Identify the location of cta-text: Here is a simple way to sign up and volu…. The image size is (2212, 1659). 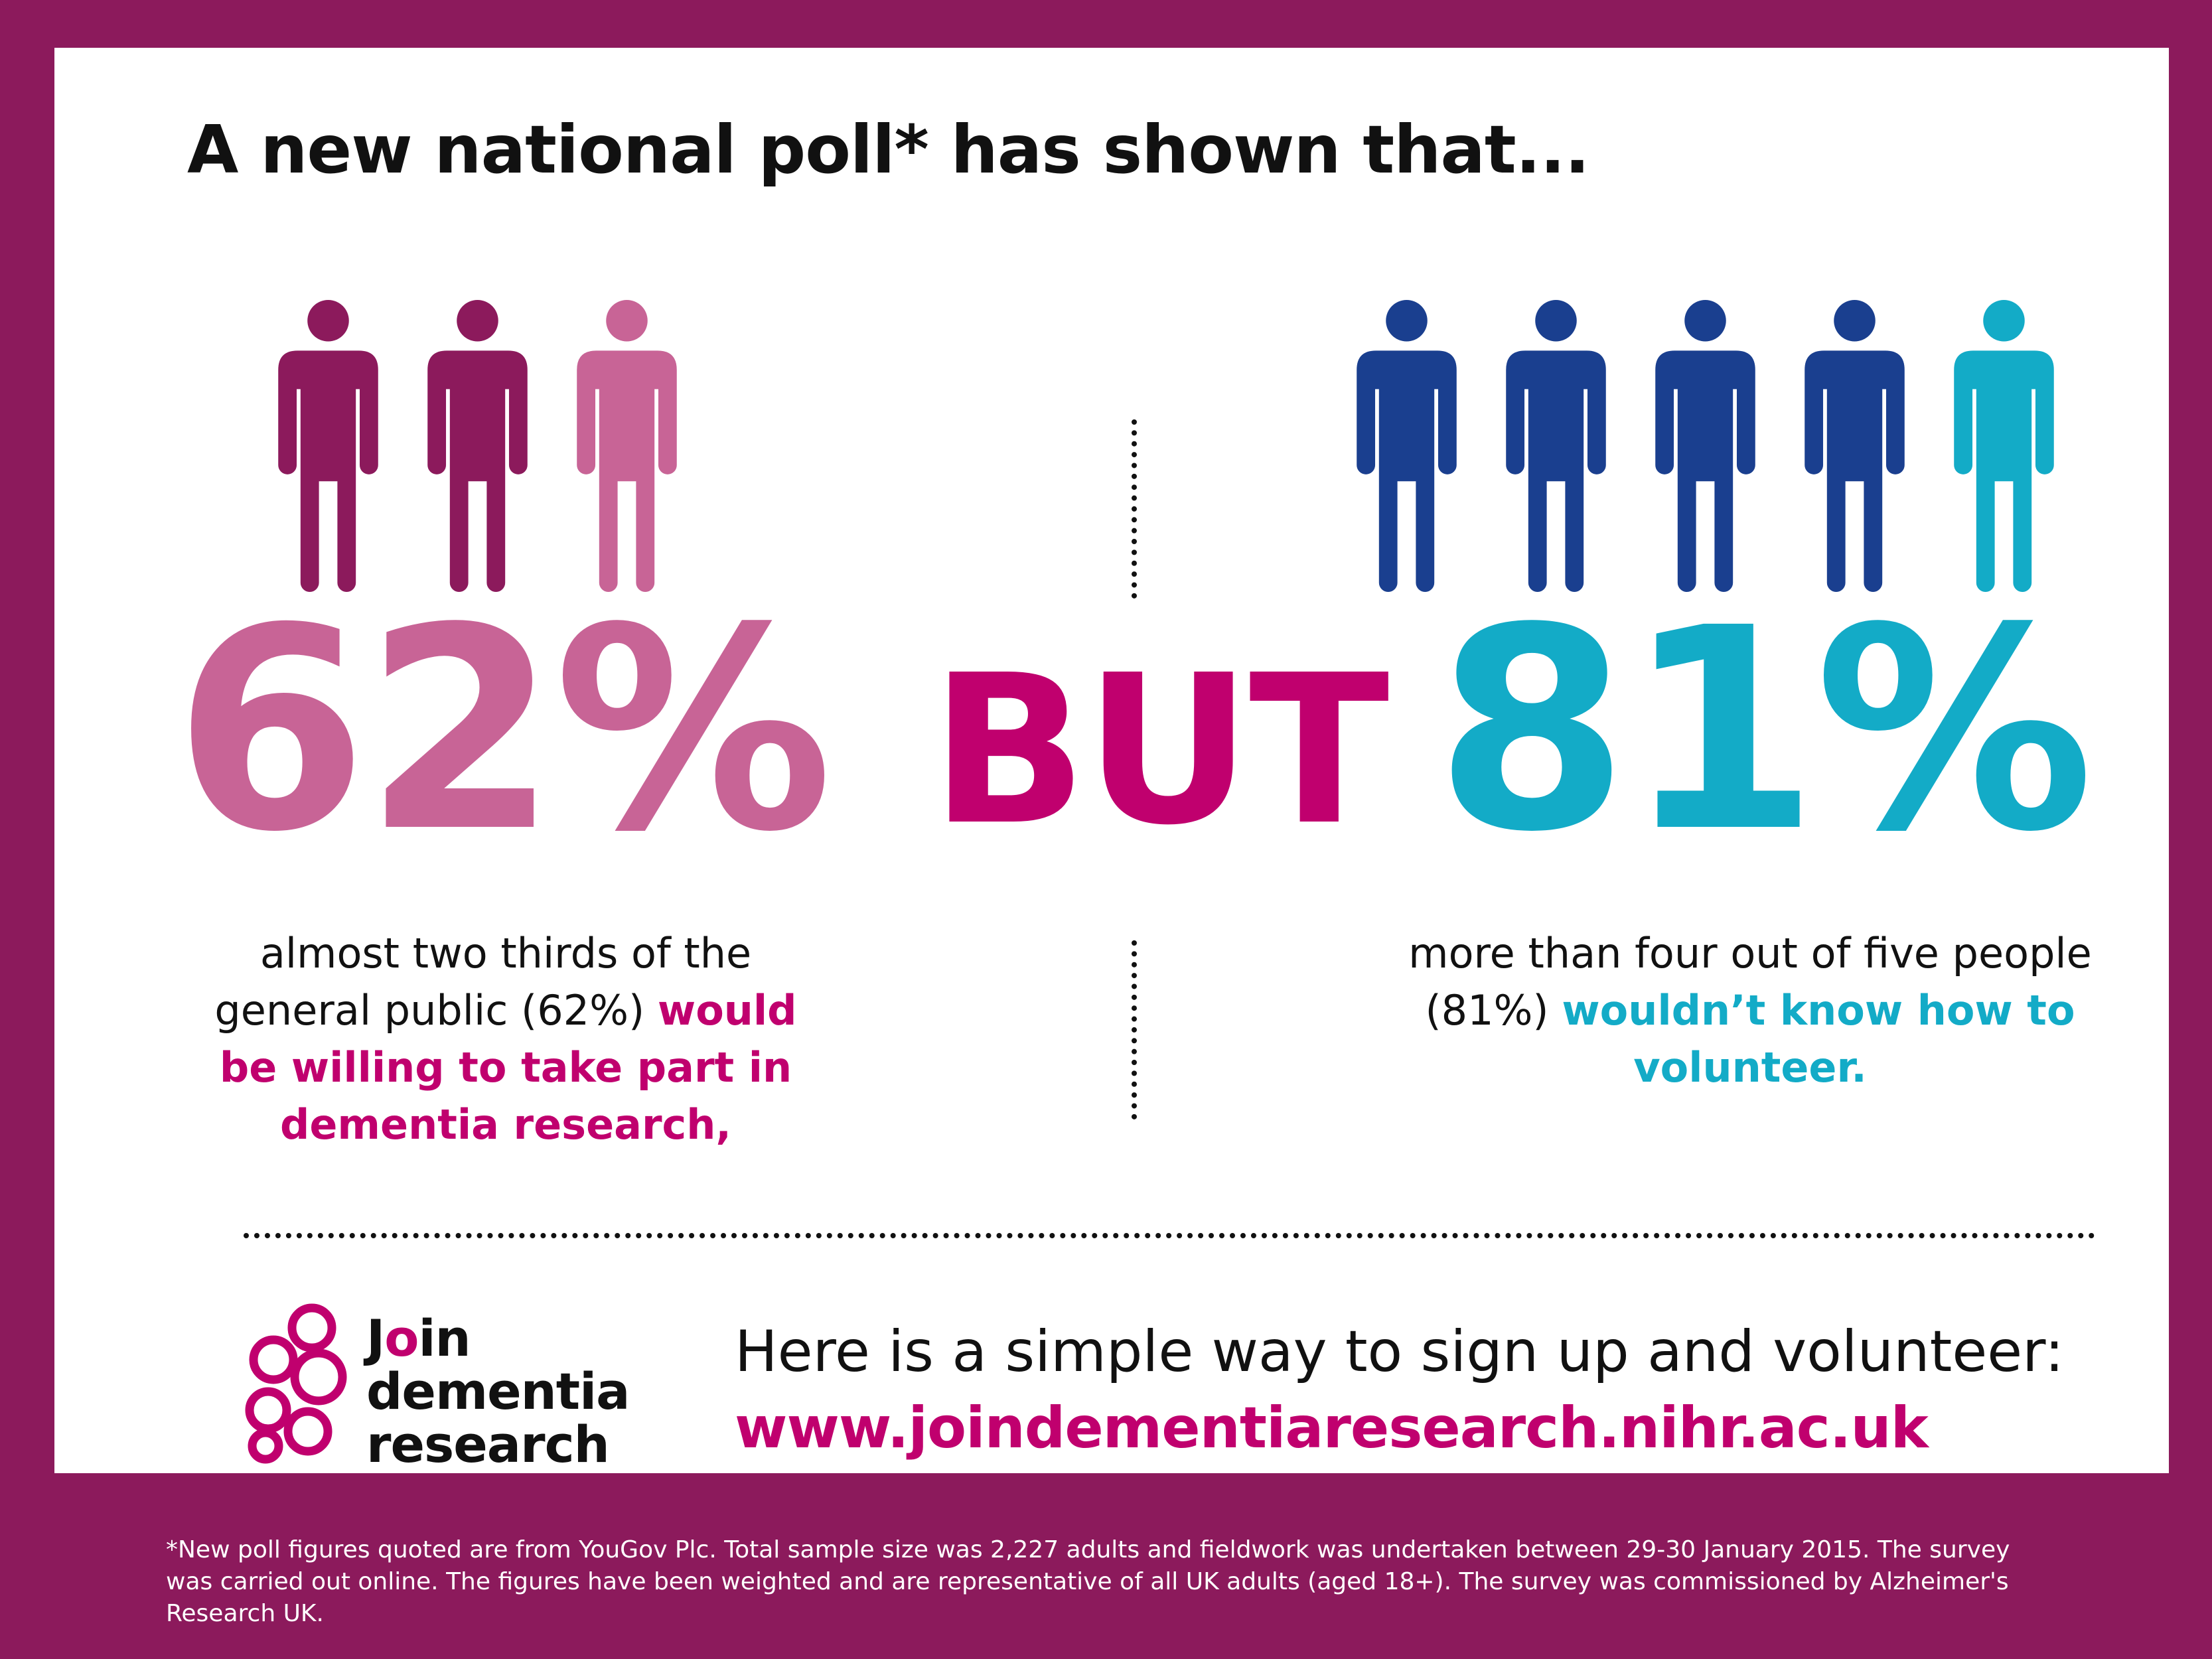
(1400, 1352).